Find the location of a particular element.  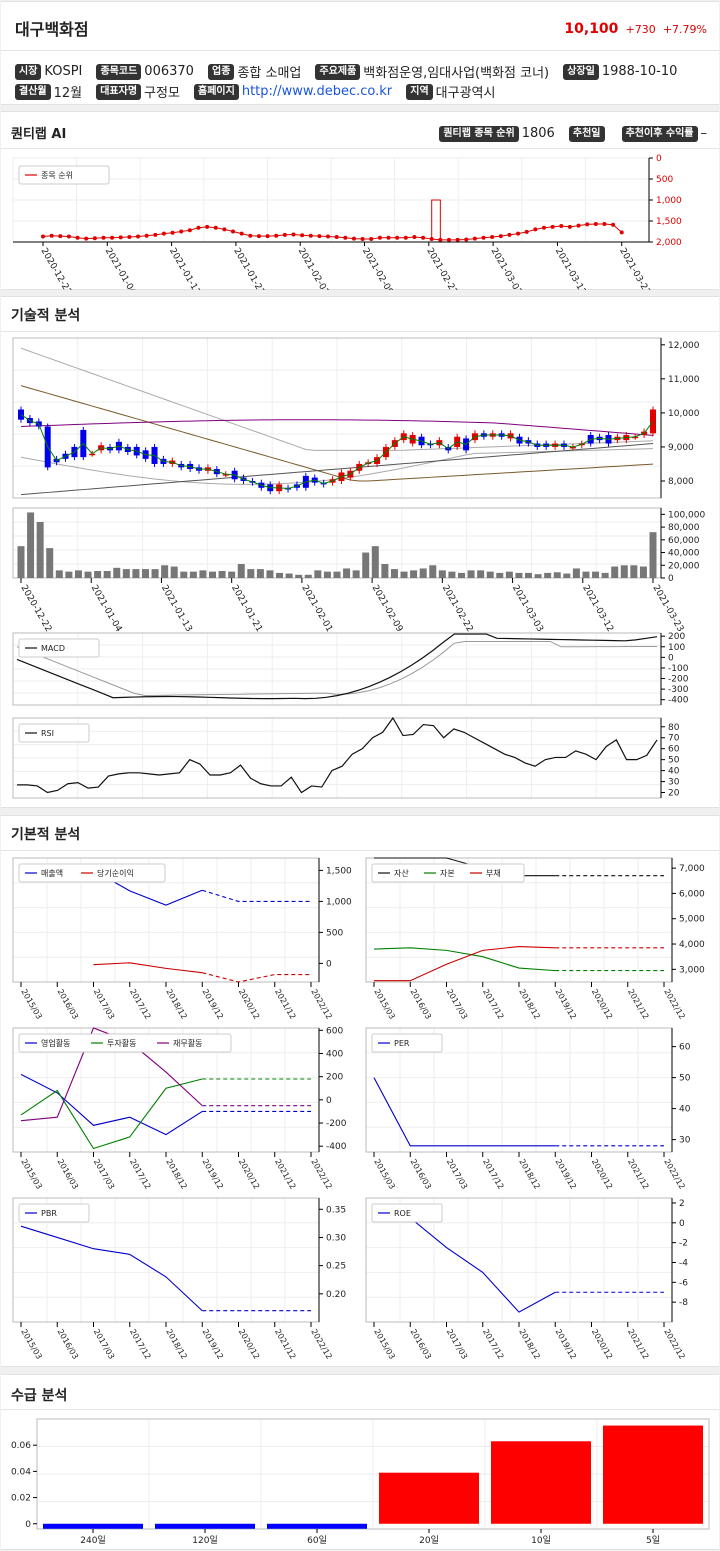

x-tick-label: 2021-01-04 is located at coordinates (120, 269).